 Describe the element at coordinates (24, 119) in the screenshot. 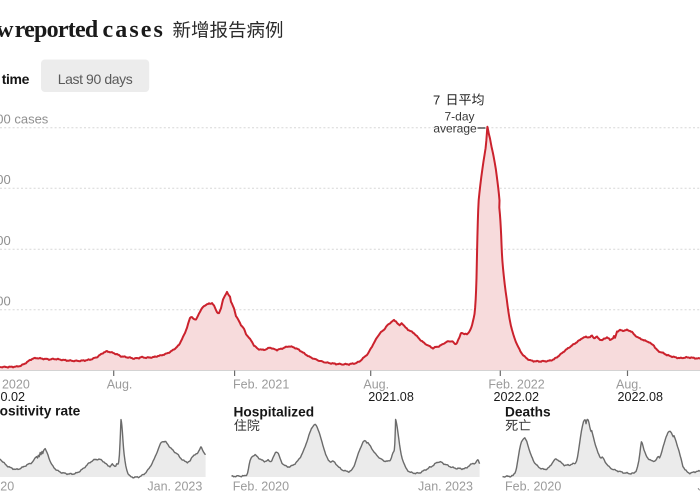

I see `svg-text: 4,000 cases` at that location.